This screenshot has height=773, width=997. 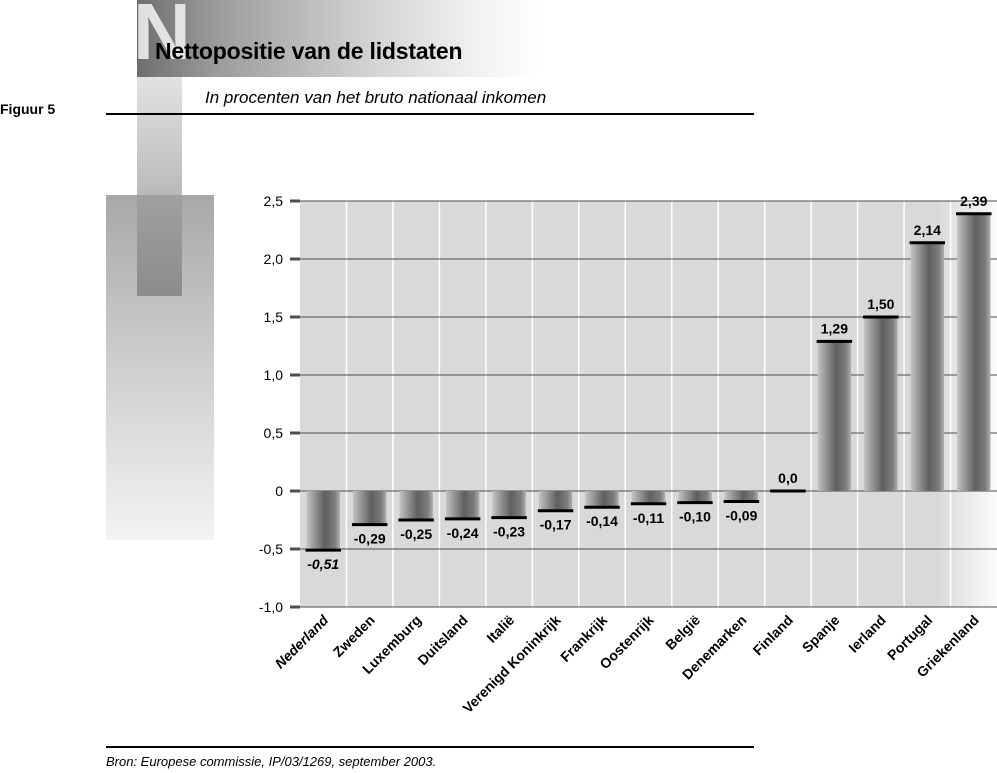 What do you see at coordinates (274, 375) in the screenshot?
I see `y-tick-label: 1,0` at bounding box center [274, 375].